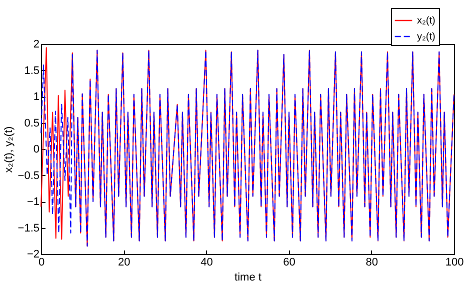 The width and height of the screenshot is (474, 284). What do you see at coordinates (32, 70) in the screenshot?
I see `y-tick-label: 1.5` at bounding box center [32, 70].